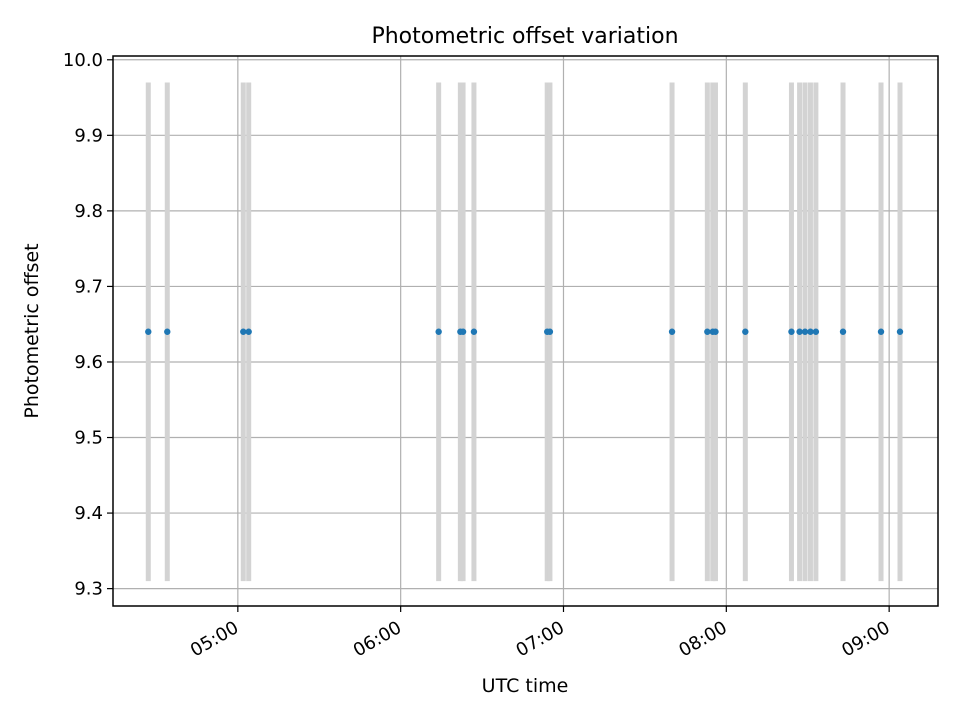 The image size is (960, 720). What do you see at coordinates (88, 211) in the screenshot?
I see `y-tick-label: 9.8` at bounding box center [88, 211].